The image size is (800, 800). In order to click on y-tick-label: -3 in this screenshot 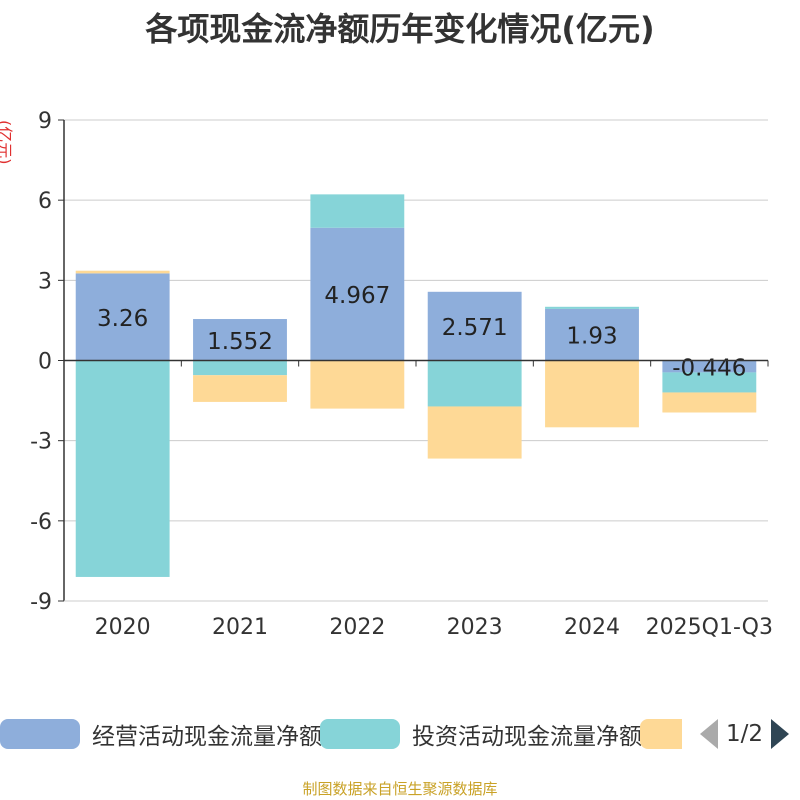, I will do `click(41, 442)`.